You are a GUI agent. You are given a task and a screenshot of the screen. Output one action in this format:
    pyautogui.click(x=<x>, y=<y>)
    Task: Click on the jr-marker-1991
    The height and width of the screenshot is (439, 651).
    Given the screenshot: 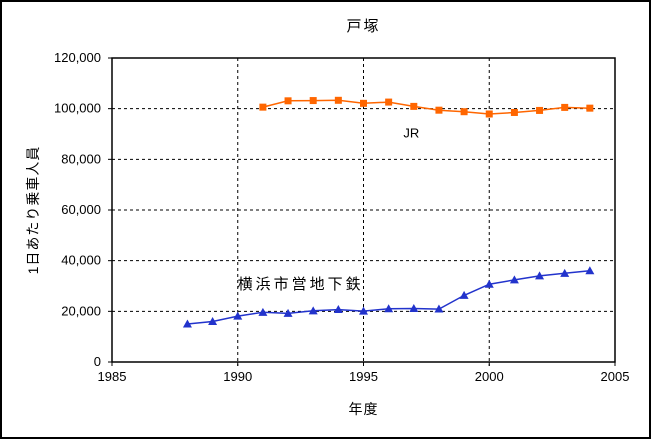 What is the action you would take?
    pyautogui.click(x=263, y=107)
    